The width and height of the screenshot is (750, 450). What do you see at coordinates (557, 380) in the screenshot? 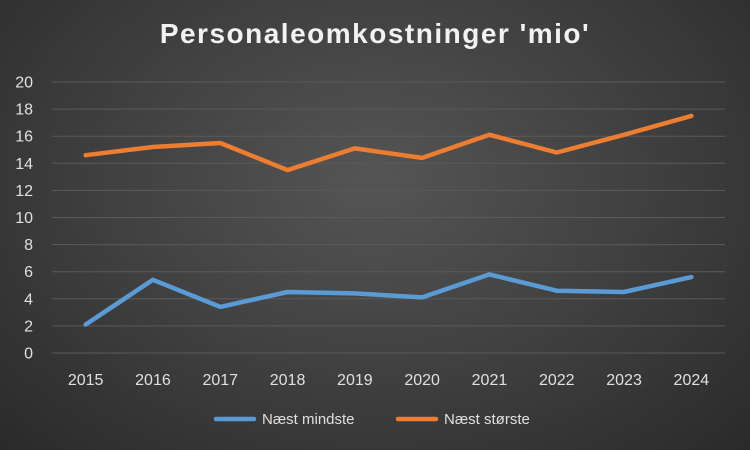
I see `x-tick-label: 2022` at bounding box center [557, 380].